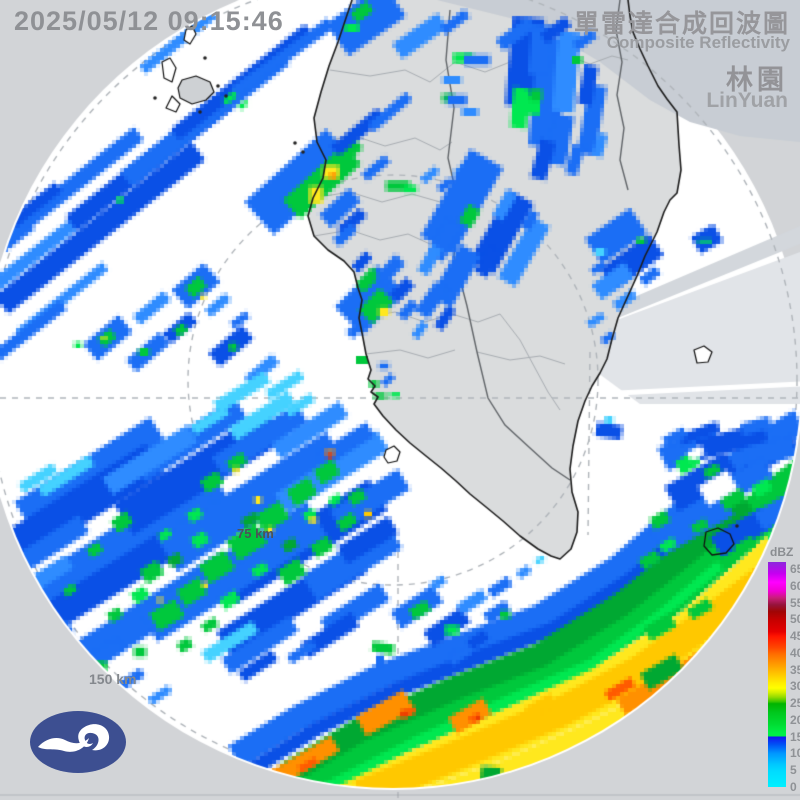 Image resolution: width=800 pixels, height=800 pixels. Describe the element at coordinates (63, 745) in the screenshot. I see `logo-wave-icon` at that location.